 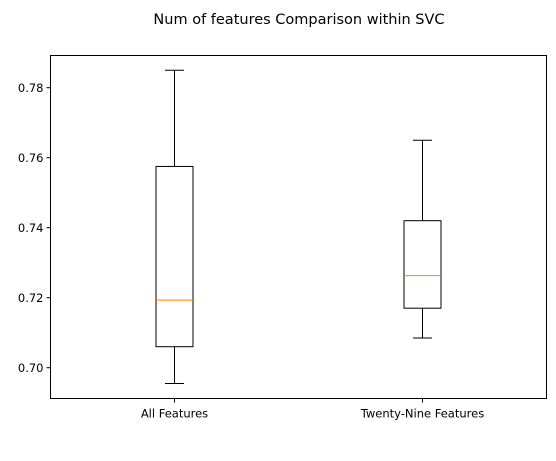 What do you see at coordinates (312, 409) in the screenshot?
I see `x-axis-ticks: All Features Twenty-Nine Features` at bounding box center [312, 409].